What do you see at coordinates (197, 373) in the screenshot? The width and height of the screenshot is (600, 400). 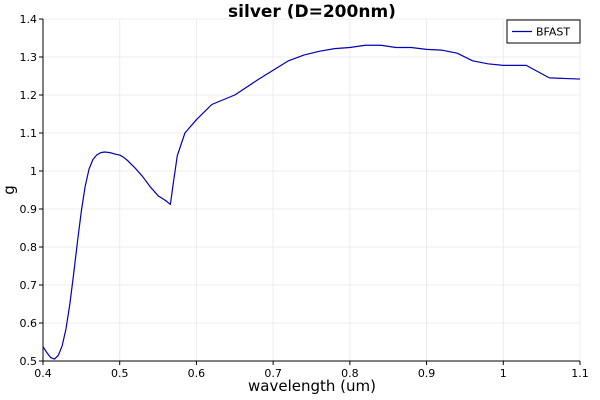 I see `x-tick-label: 0.6` at bounding box center [197, 373].